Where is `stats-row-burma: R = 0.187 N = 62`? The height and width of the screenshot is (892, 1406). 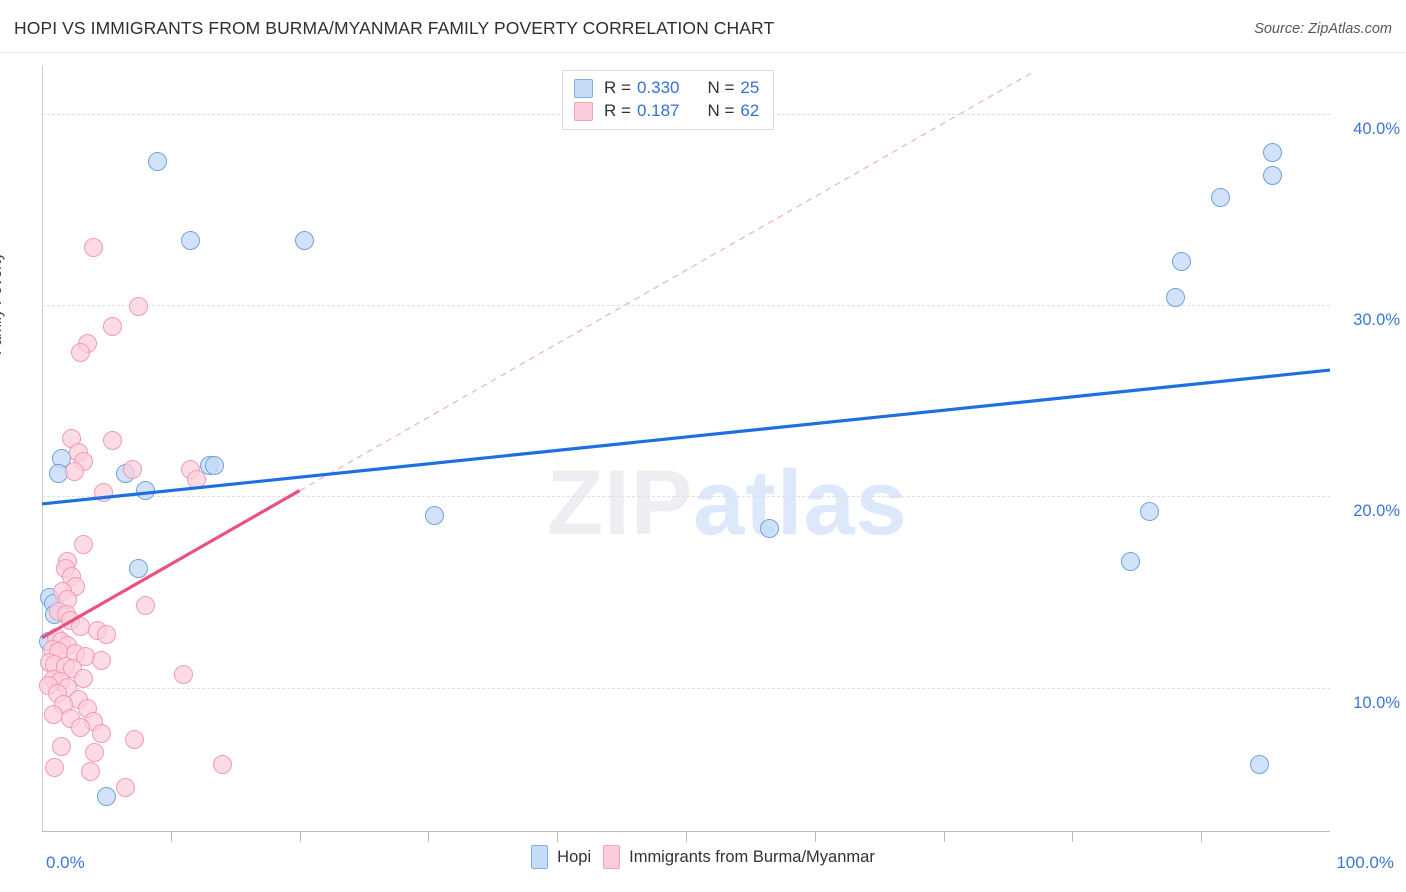 stats-row-burma: R = 0.187 N = 62 is located at coordinates (666, 111).